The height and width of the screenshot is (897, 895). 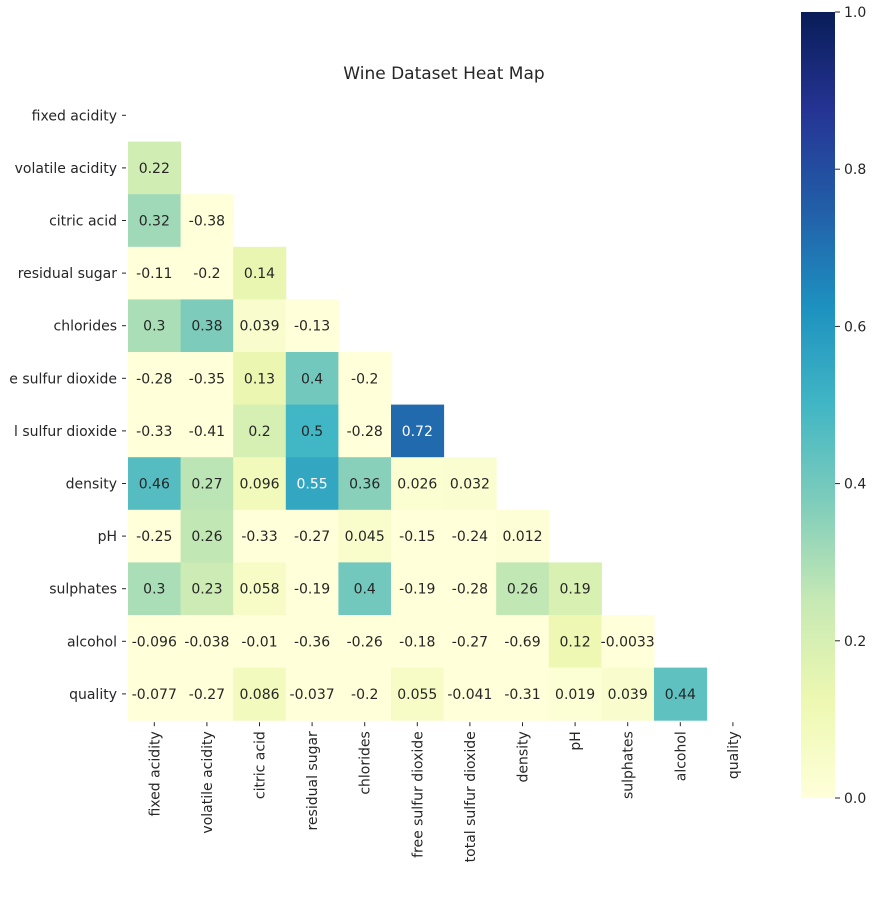 I want to click on cell-annotation: 0.44, so click(x=680, y=695).